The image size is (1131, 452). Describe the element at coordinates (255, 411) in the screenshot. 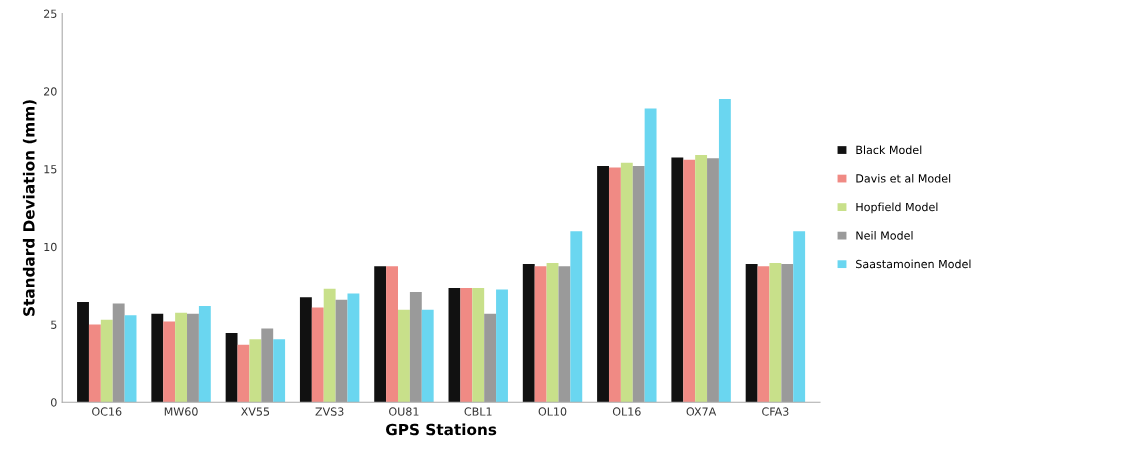

I see `x-tick-label: XV55` at that location.